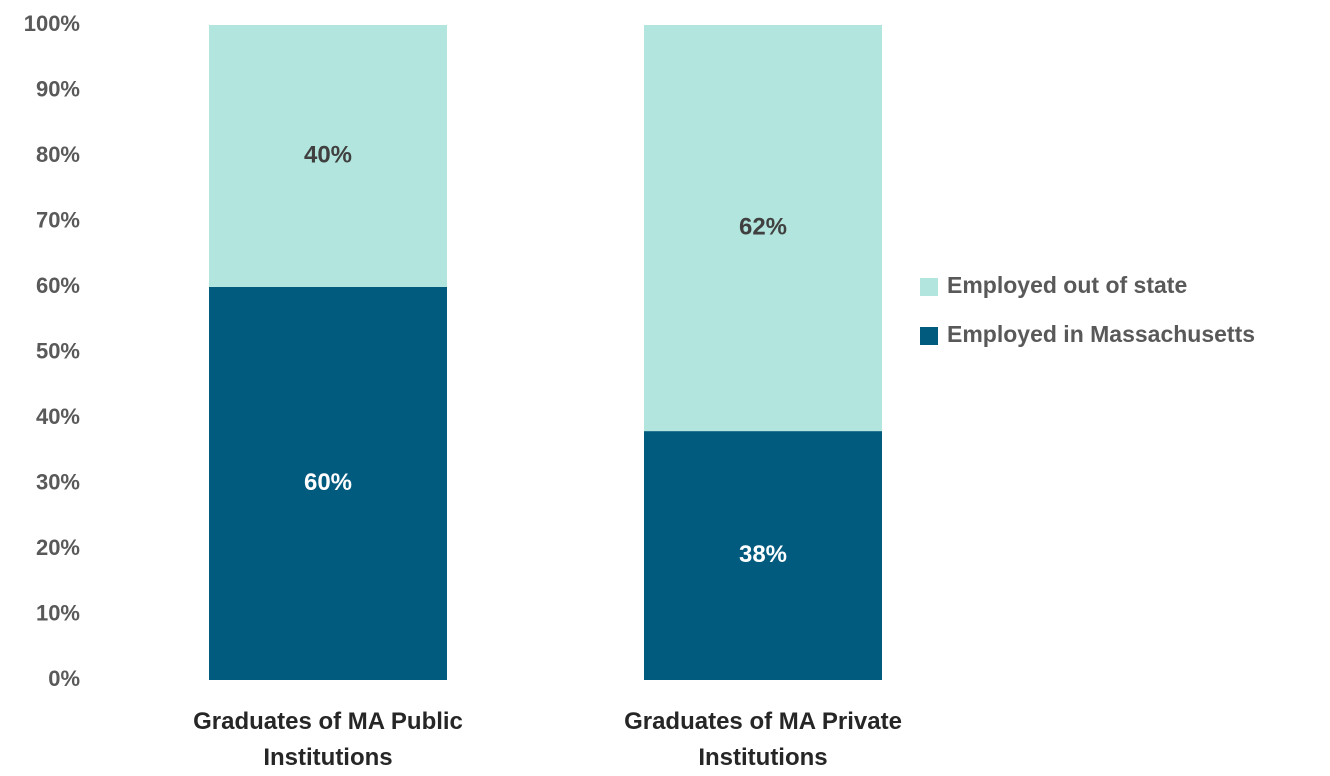 Image resolution: width=1330 pixels, height=776 pixels. What do you see at coordinates (1101, 334) in the screenshot?
I see `legend-label: Employed in Massachusetts` at bounding box center [1101, 334].